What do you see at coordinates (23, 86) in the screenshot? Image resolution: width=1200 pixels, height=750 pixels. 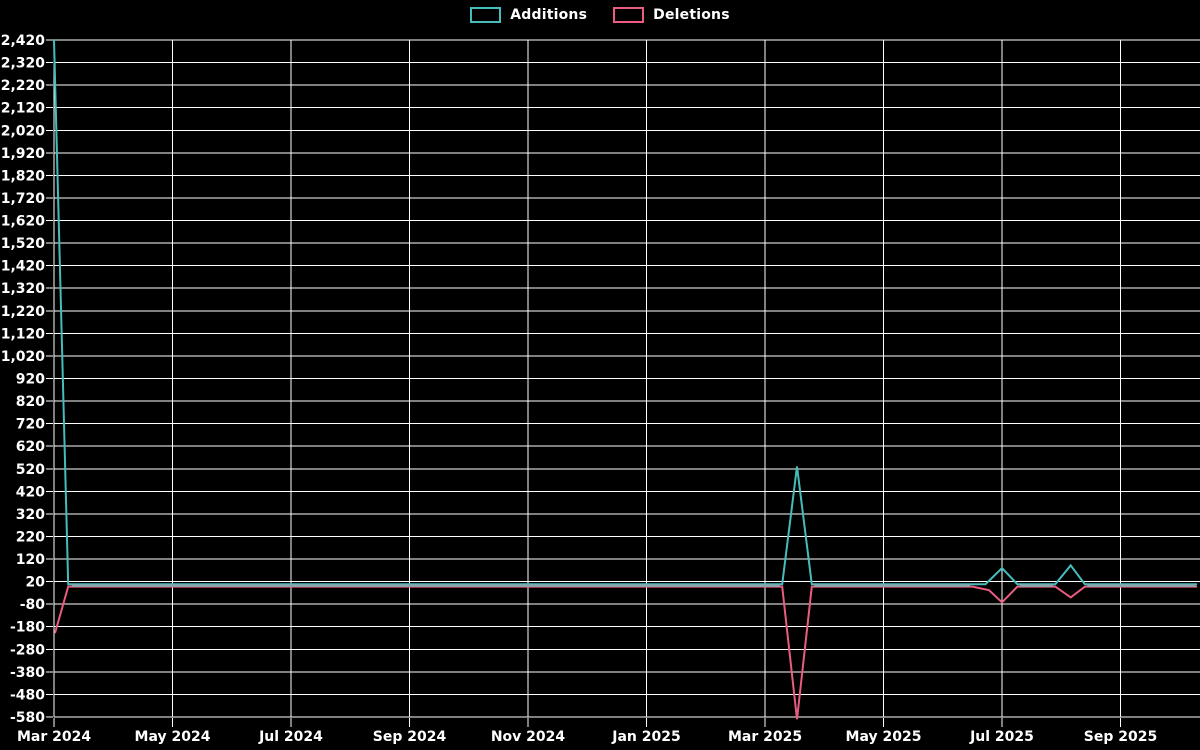 I see `svg-text: 2,220` at bounding box center [23, 86].